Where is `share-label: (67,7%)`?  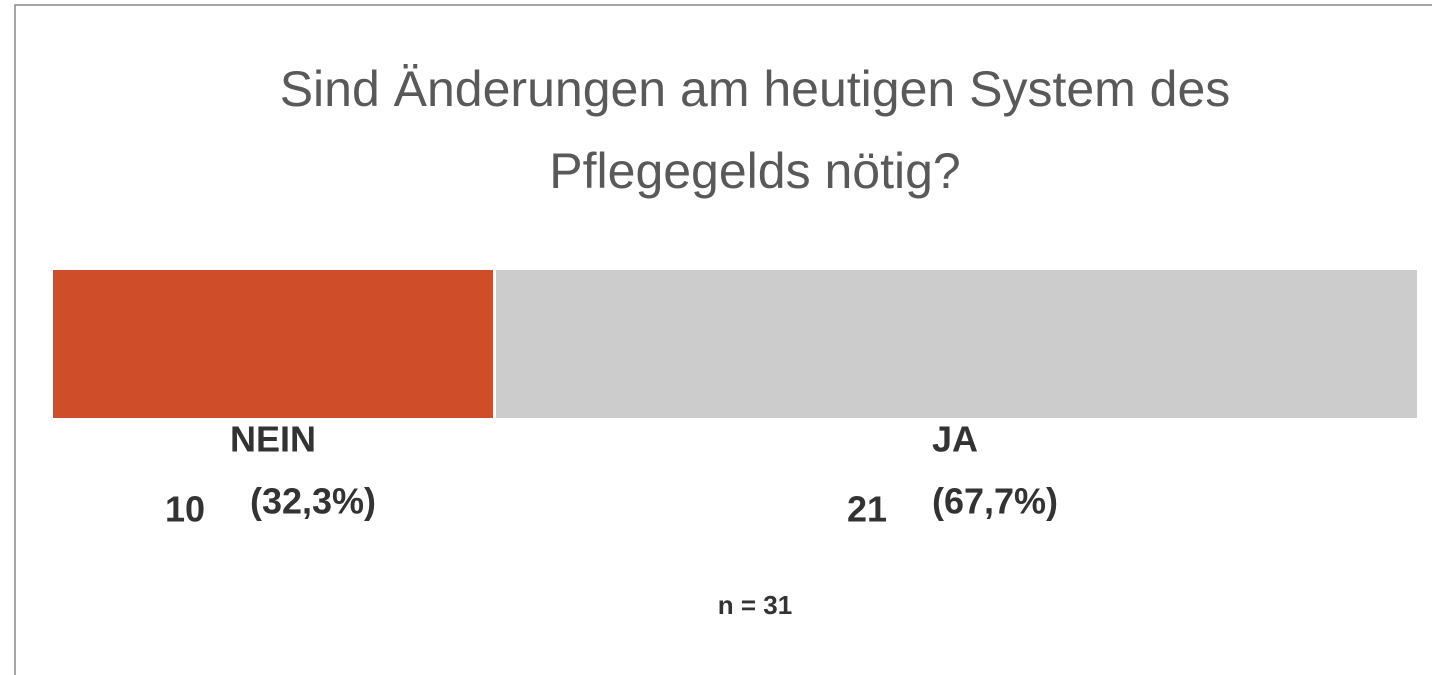 share-label: (67,7%) is located at coordinates (995, 501).